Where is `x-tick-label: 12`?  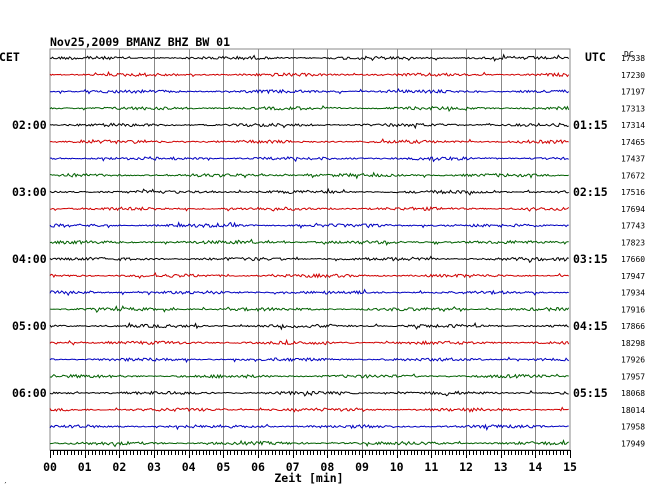 x-tick-label: 12 is located at coordinates (466, 467).